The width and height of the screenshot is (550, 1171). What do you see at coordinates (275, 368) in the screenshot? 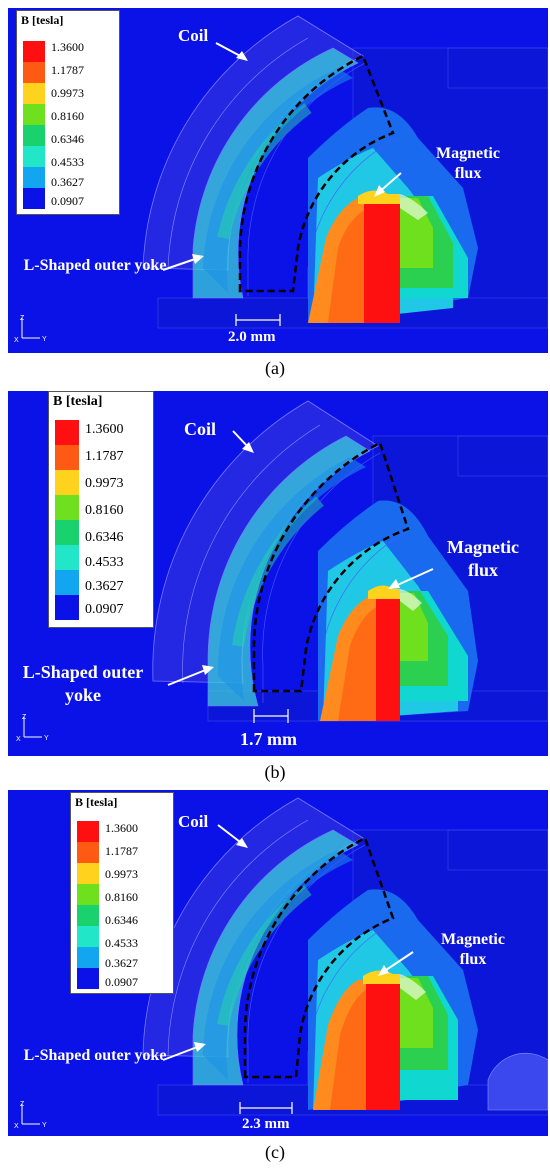
I see `caption-a: (a)` at bounding box center [275, 368].